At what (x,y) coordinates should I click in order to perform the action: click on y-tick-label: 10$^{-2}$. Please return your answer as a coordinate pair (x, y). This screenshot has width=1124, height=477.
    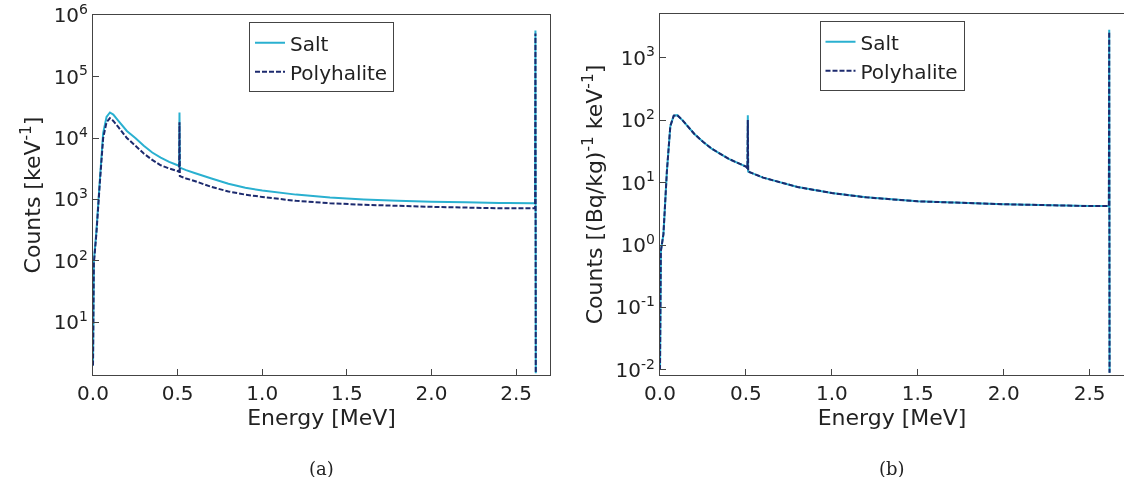
    Looking at the image, I should click on (635, 368).